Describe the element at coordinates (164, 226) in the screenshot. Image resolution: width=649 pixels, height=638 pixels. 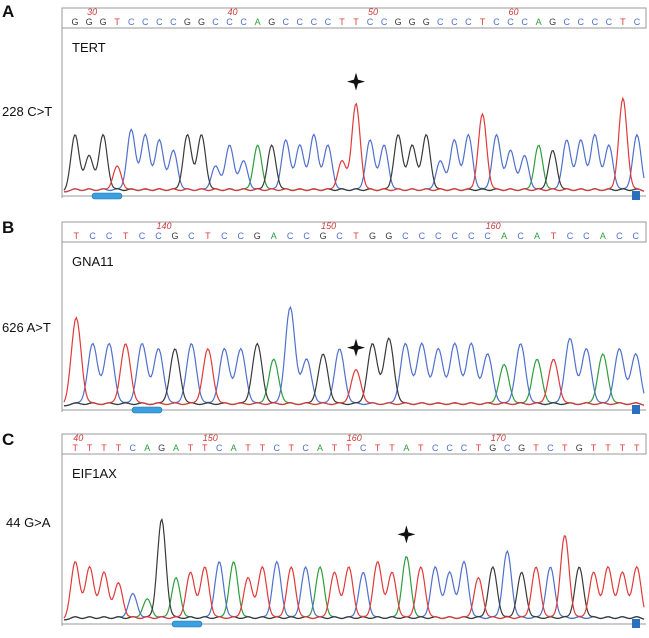
I see `position-label: 140` at that location.